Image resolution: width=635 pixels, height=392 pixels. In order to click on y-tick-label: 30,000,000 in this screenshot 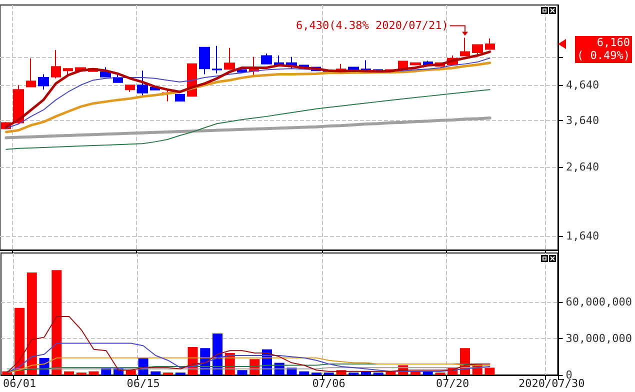, I will do `click(599, 338)`.